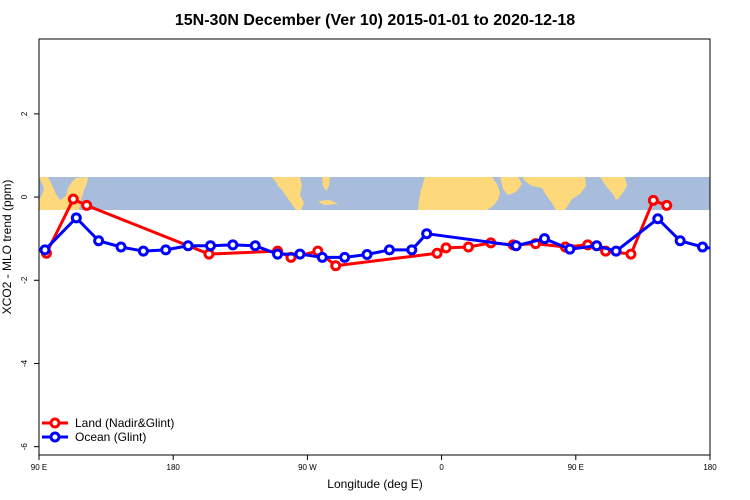 The image size is (750, 500). I want to click on legend-label: Ocean (Glint), so click(110, 437).